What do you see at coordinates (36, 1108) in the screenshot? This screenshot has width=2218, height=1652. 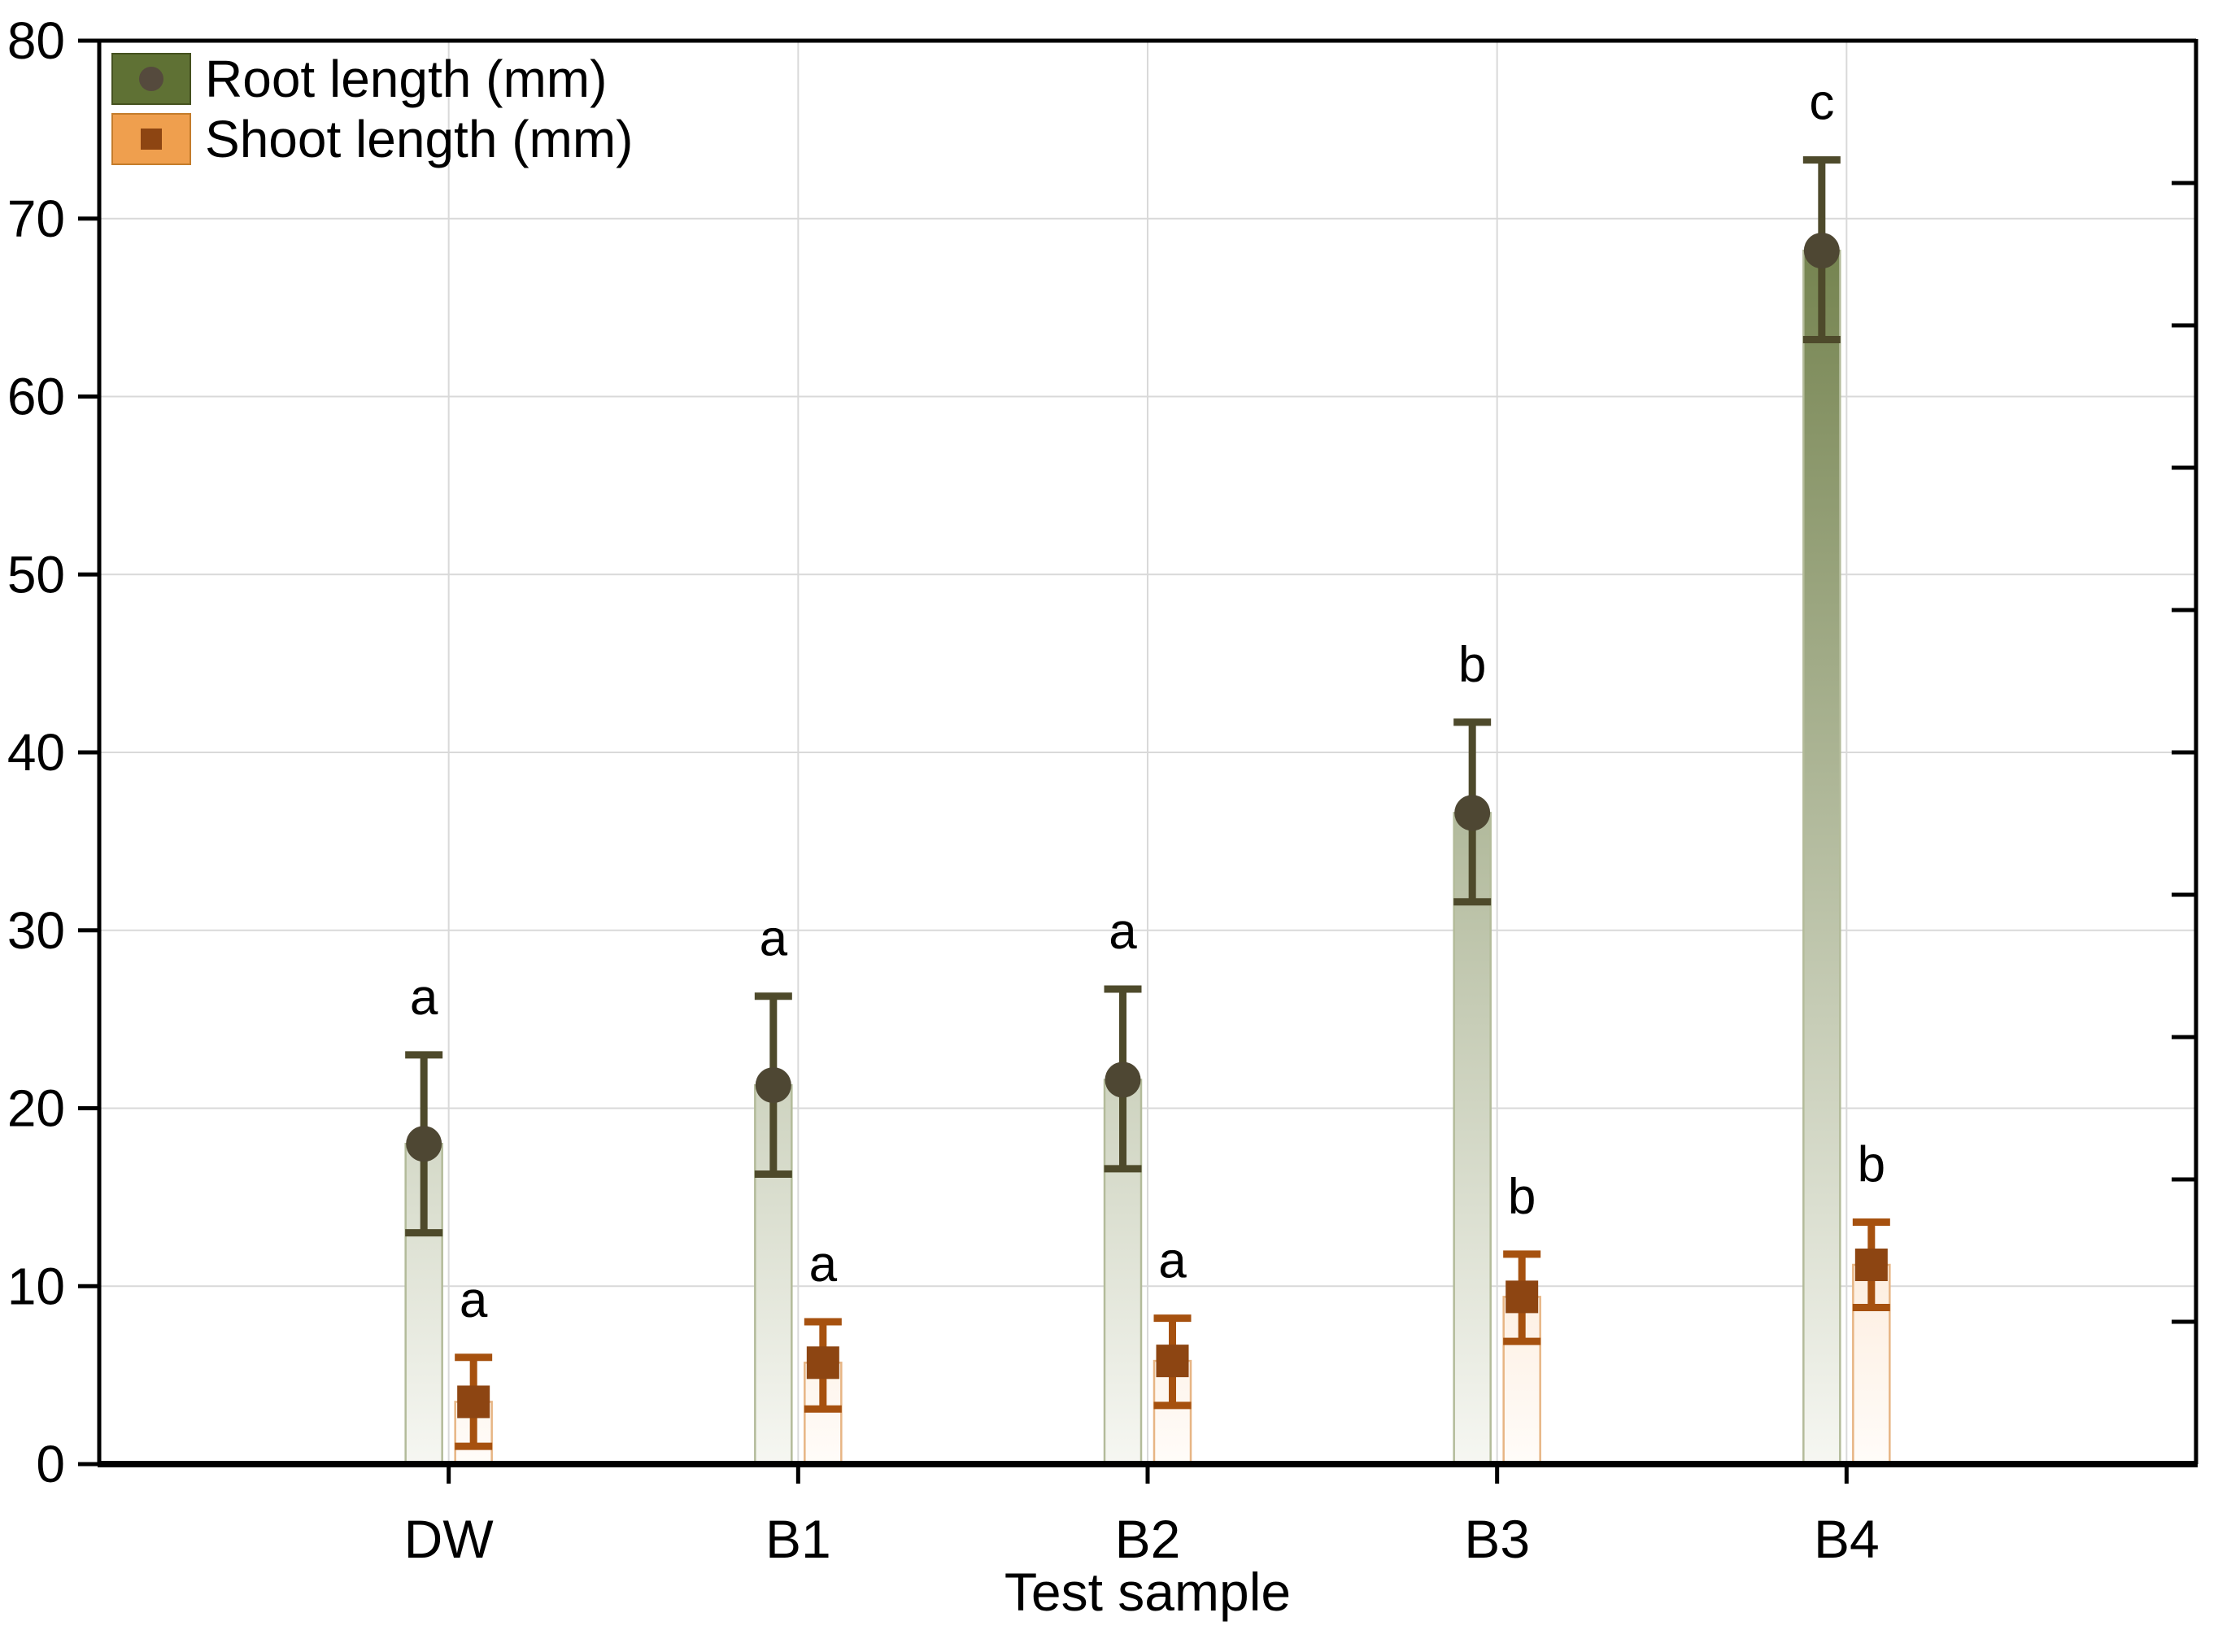 I see `y-tick-label: 20` at bounding box center [36, 1108].